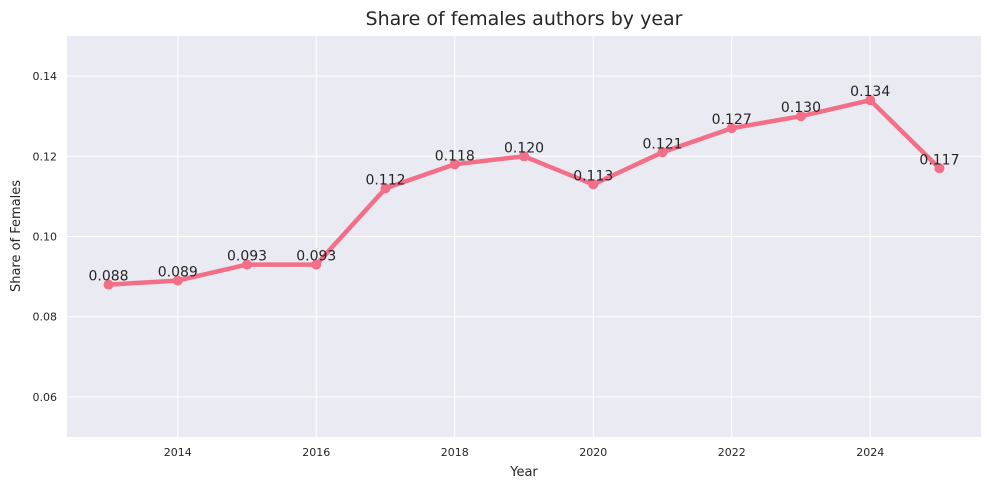 The image size is (989, 490). Describe the element at coordinates (316, 452) in the screenshot. I see `x-tick-label: 2016` at that location.